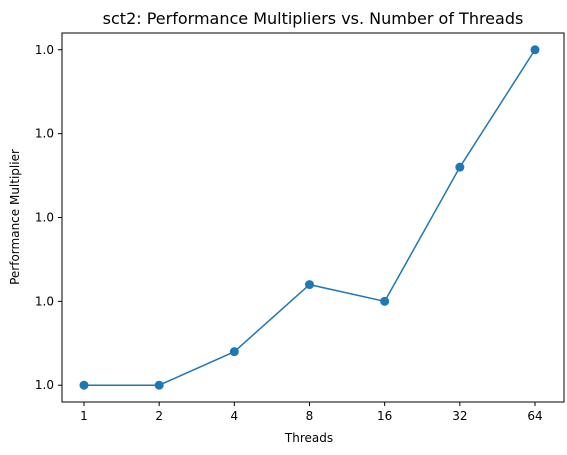 The image size is (567, 455). I want to click on x-tick-label: 32, so click(459, 416).